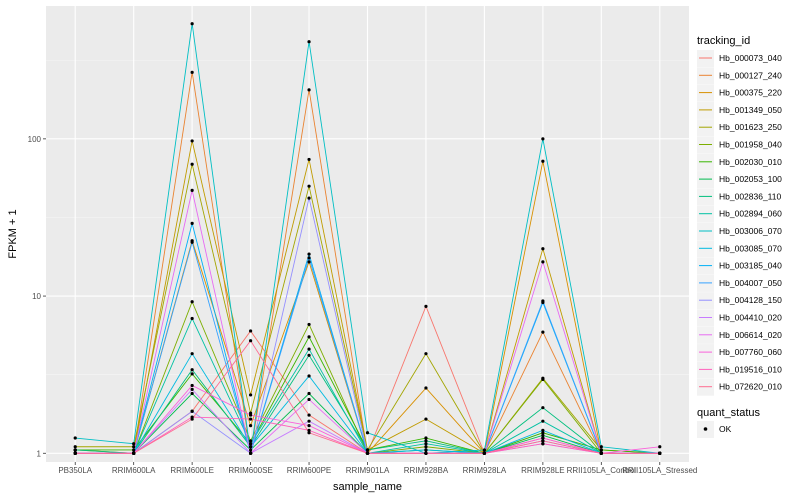 Image resolution: width=800 pixels, height=500 pixels. I want to click on y-tick-label: 100, so click(35, 139).